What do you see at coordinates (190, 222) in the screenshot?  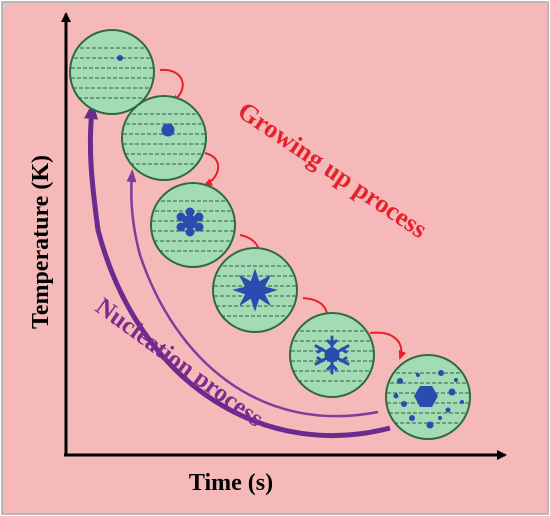 I see `stage-3-crystal` at bounding box center [190, 222].